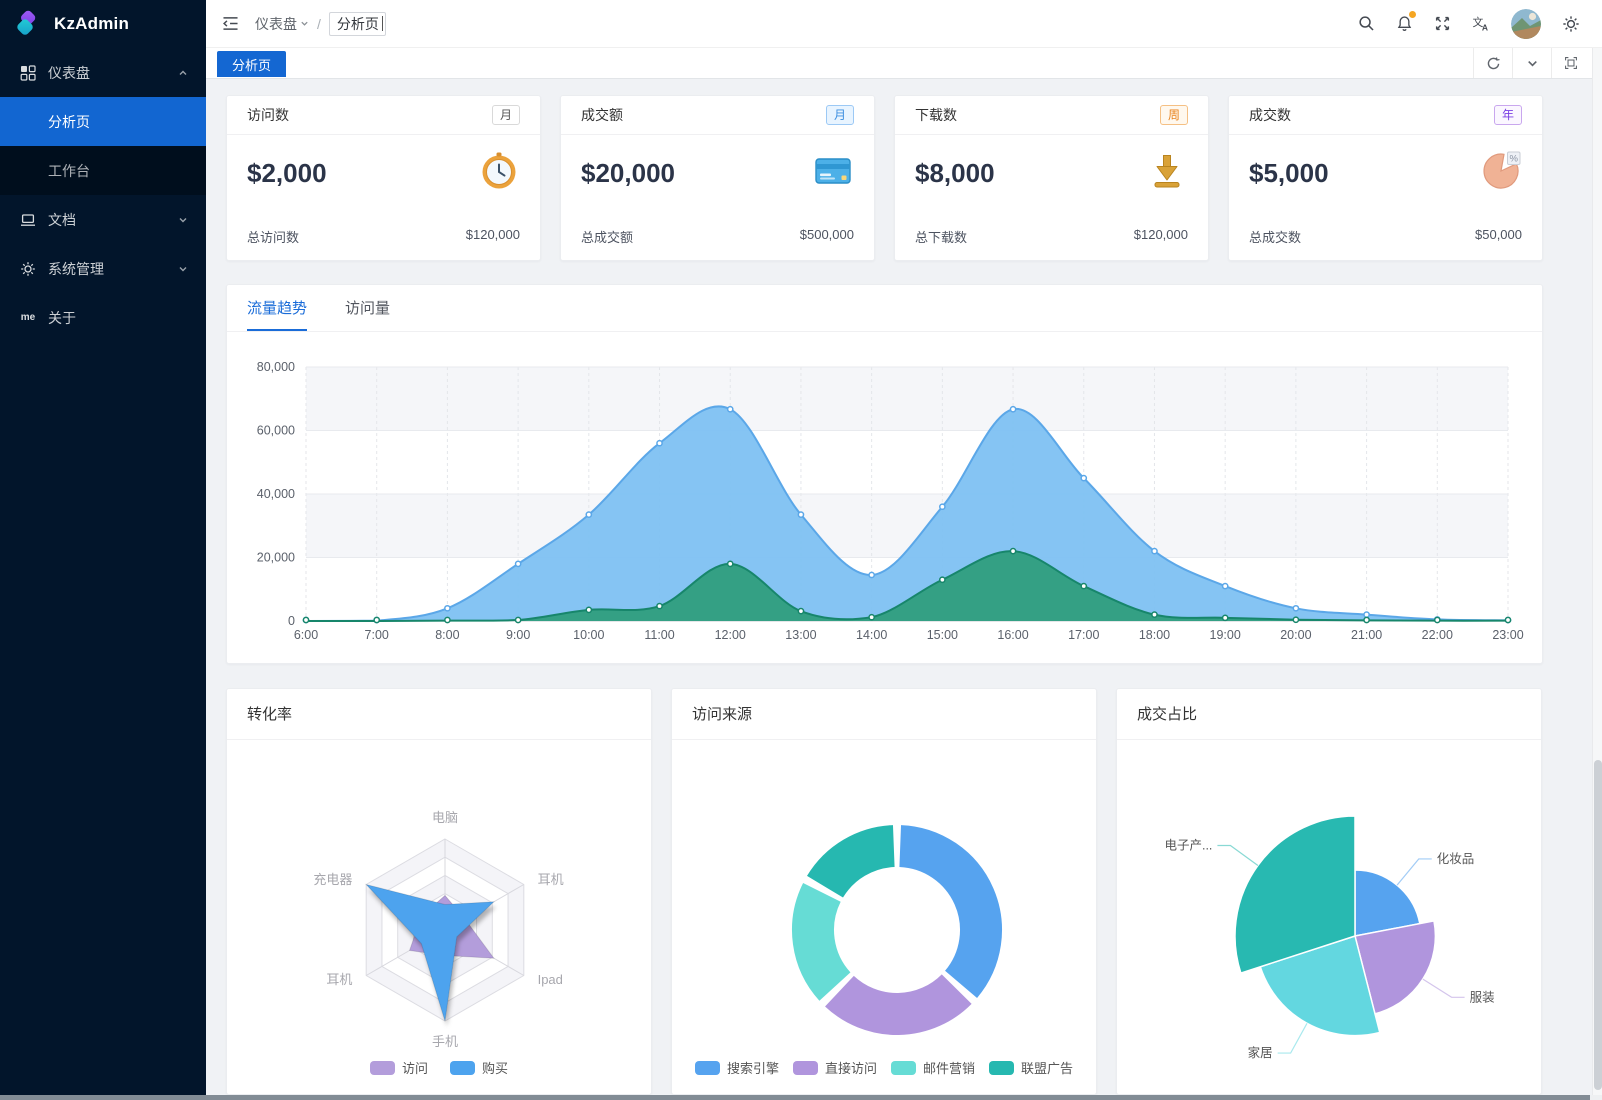  I want to click on settings-icon, so click(1571, 24).